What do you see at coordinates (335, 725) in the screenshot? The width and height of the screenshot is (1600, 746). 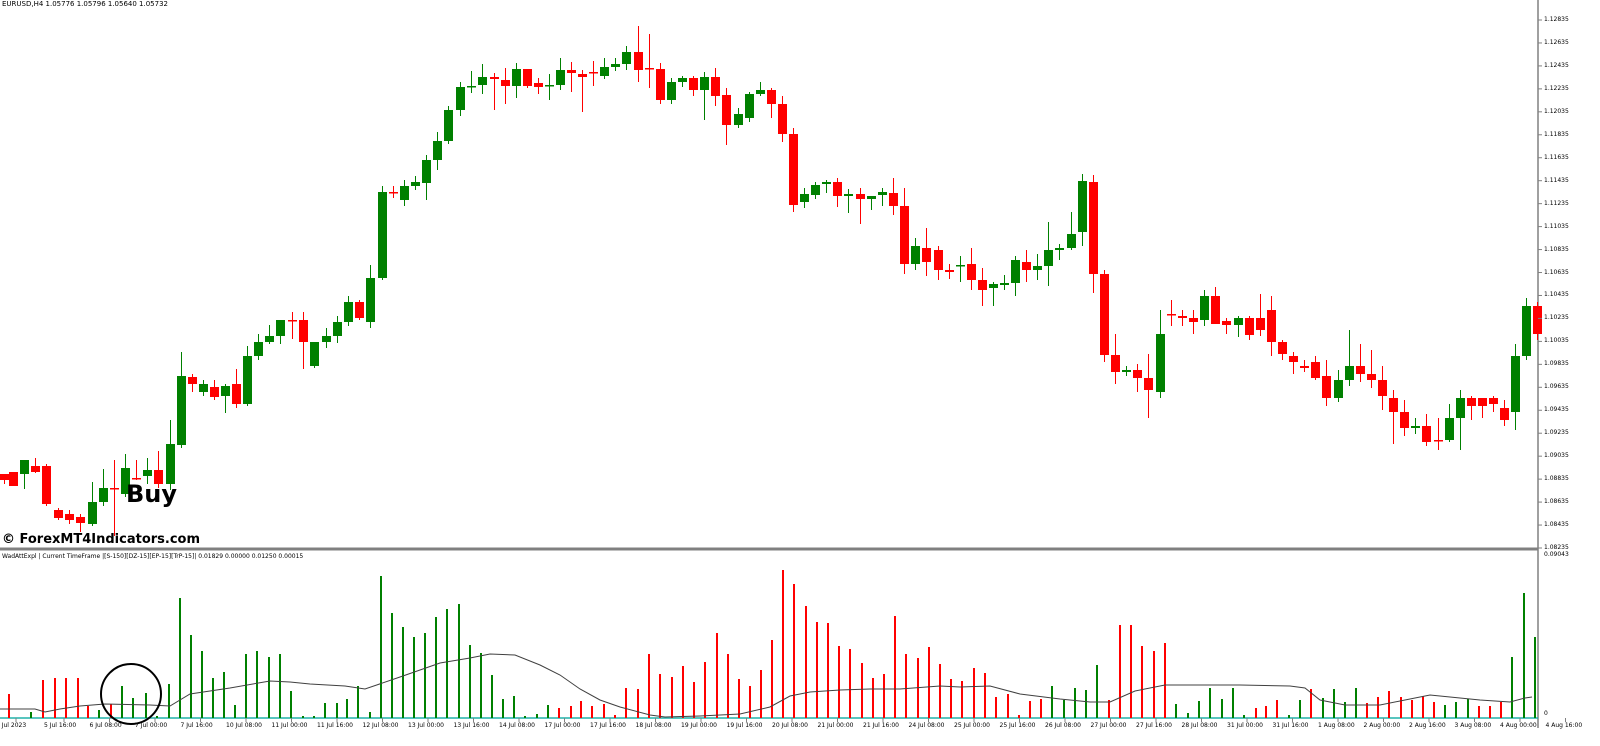 I see `time-tick-label: 11 Jul 16:00` at bounding box center [335, 725].